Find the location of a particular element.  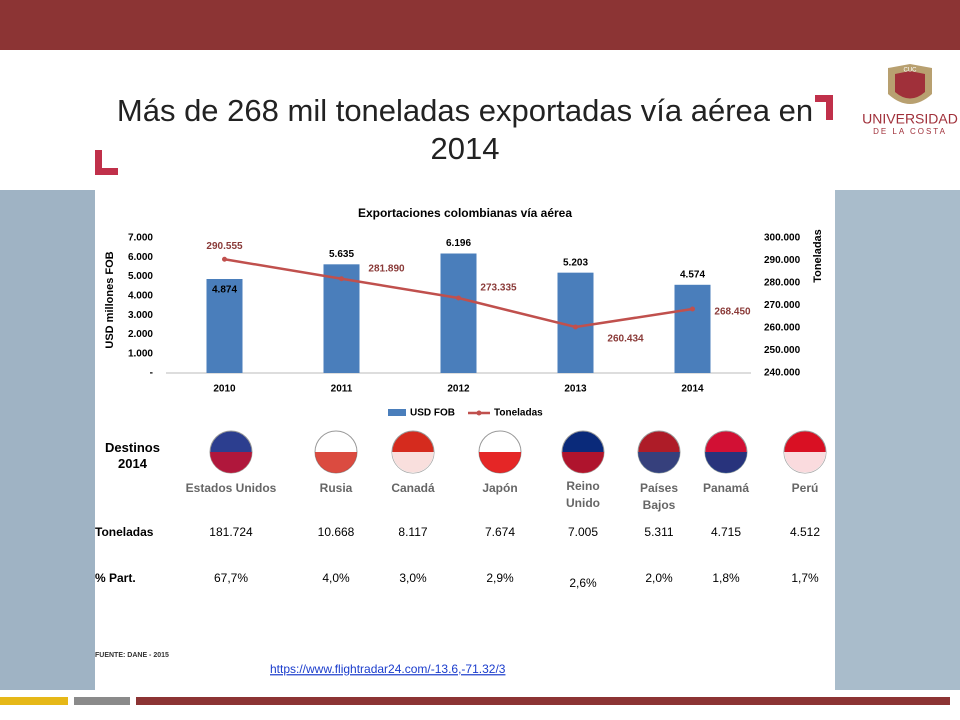

cell: 2,6% is located at coordinates (583, 583).